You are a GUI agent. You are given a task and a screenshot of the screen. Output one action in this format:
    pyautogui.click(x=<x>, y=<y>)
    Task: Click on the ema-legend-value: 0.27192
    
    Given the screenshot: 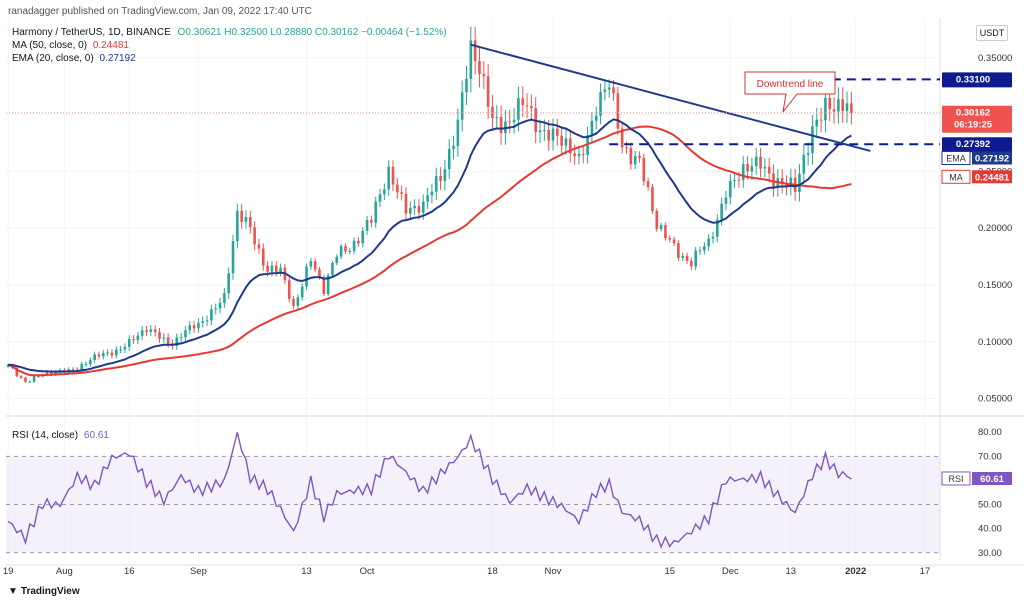 What is the action you would take?
    pyautogui.click(x=117, y=58)
    